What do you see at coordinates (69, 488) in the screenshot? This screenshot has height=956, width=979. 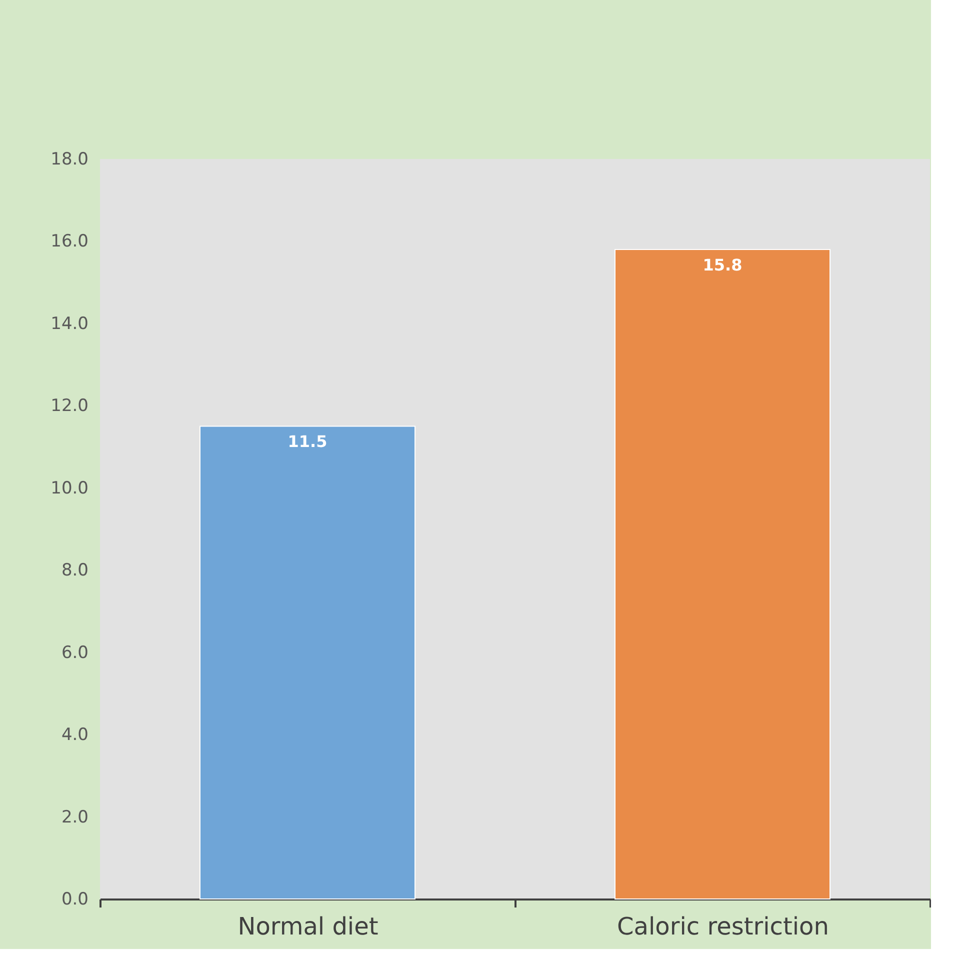 I see `y-tick-label: 10.0` at bounding box center [69, 488].